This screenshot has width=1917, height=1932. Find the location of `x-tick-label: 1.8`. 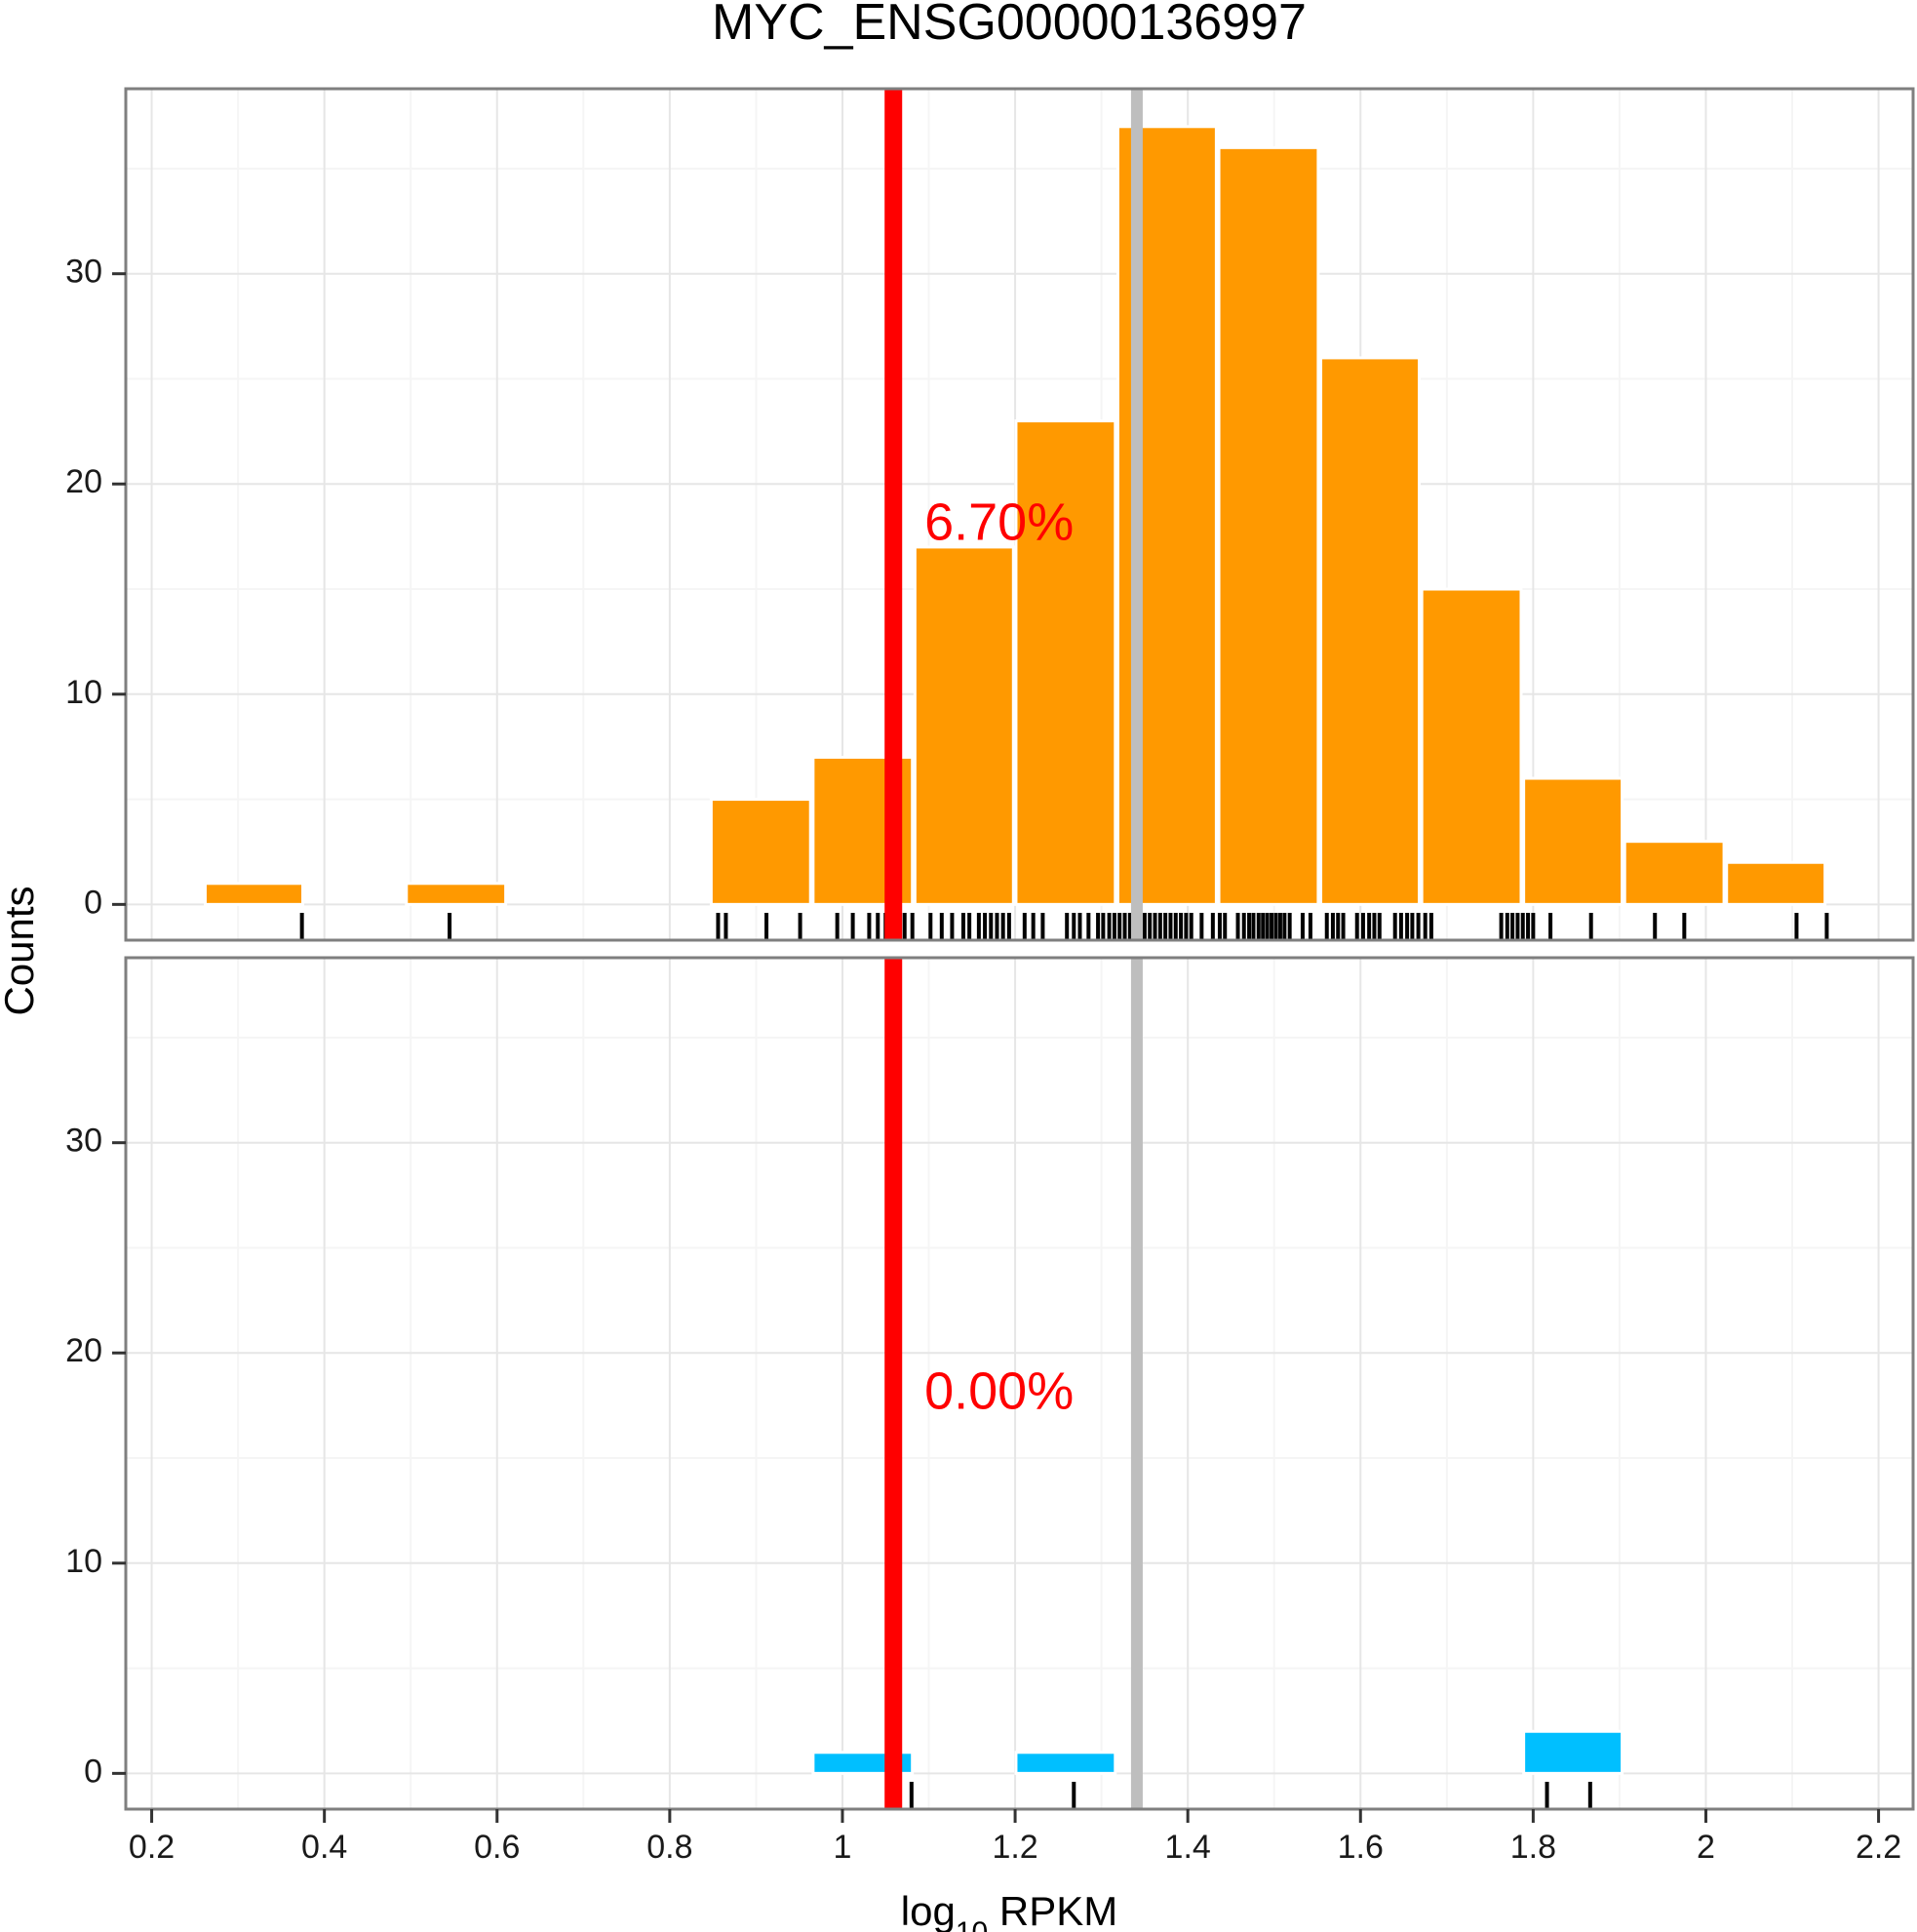

x-tick-label: 1.8 is located at coordinates (1533, 1847).